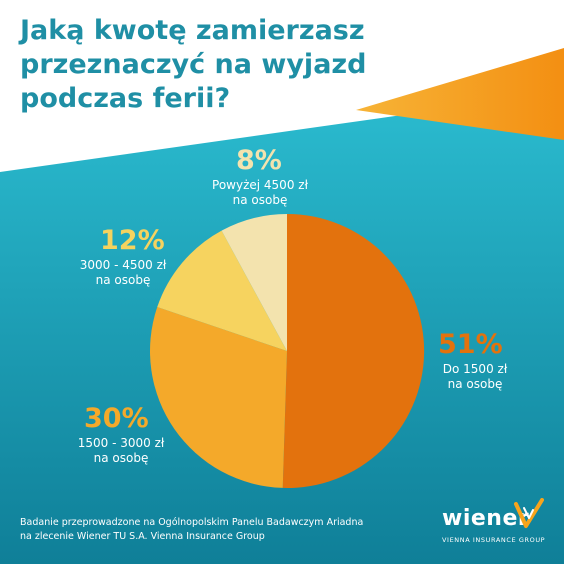  I want to click on slice-51-category-label: Do 1500 zł na osobę, so click(475, 377).